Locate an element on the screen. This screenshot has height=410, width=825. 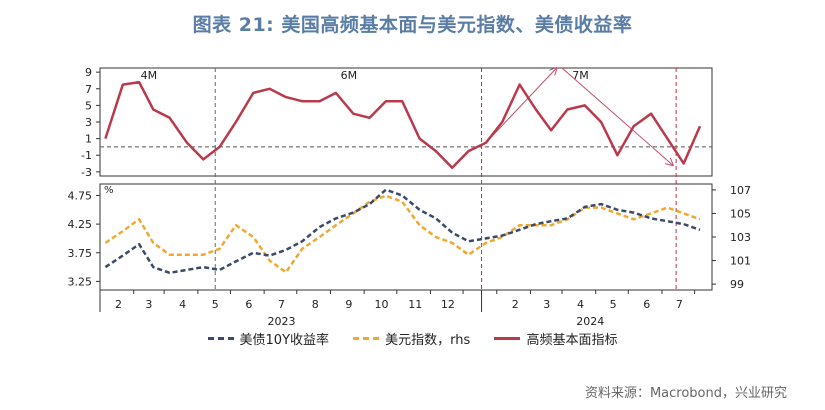
legend-label-dxy: 美元指数，rhs is located at coordinates (428, 340).